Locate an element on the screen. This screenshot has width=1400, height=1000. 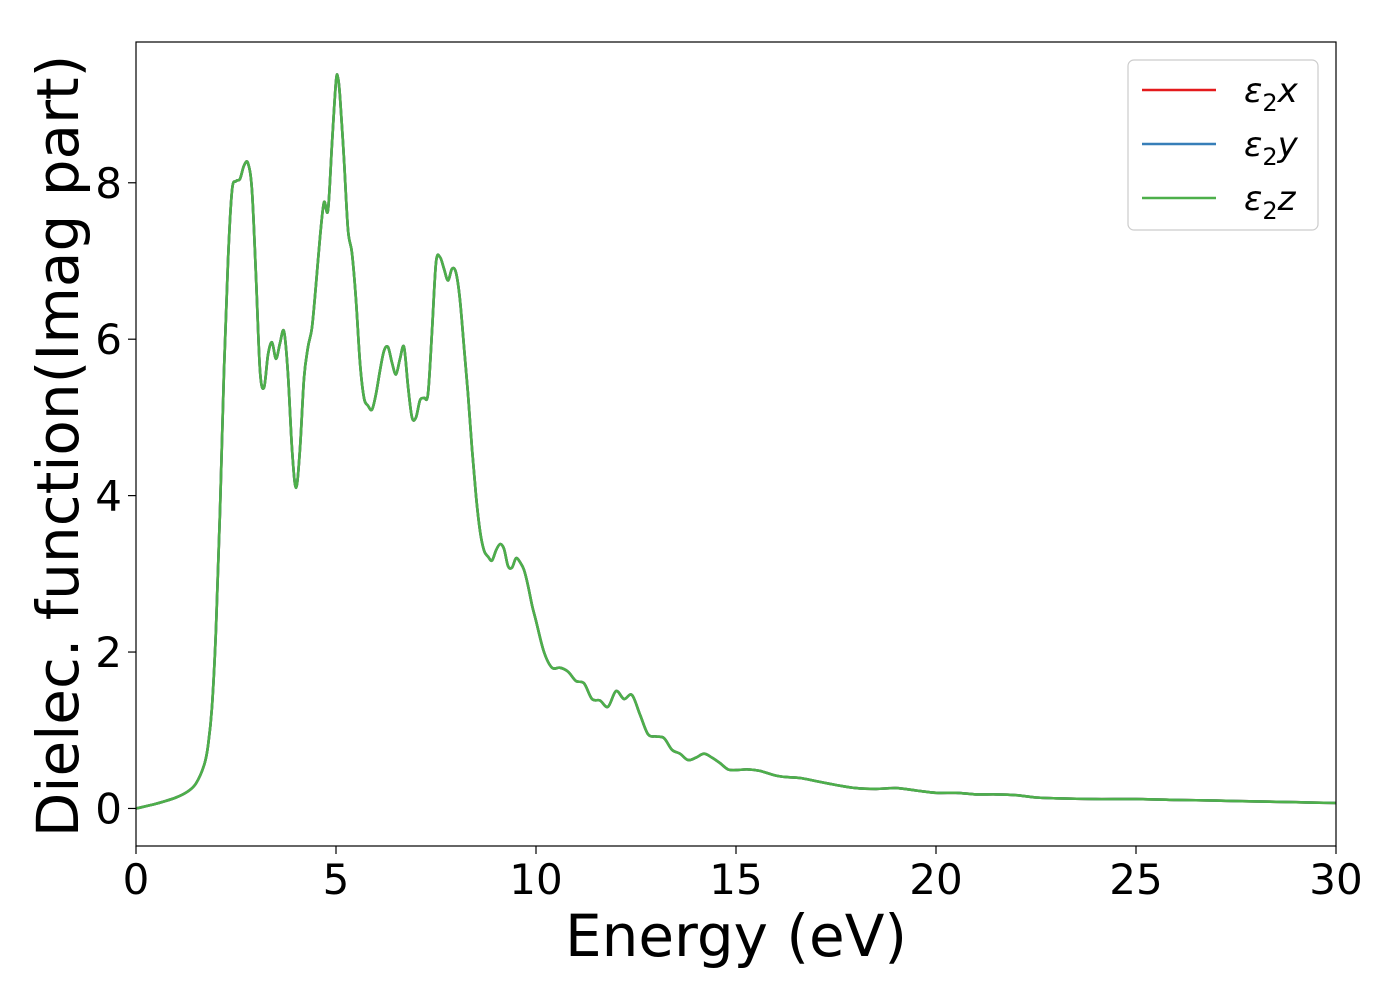
x-tick-label: 15 is located at coordinates (735, 879).